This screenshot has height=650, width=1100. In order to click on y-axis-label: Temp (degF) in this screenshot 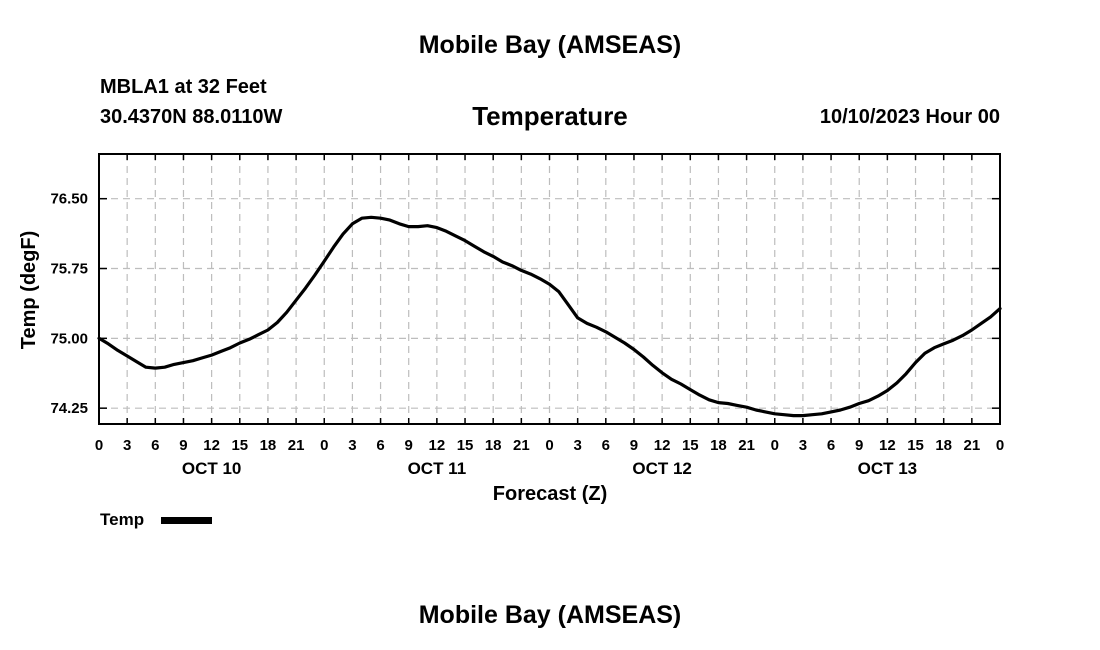, I will do `click(29, 290)`.